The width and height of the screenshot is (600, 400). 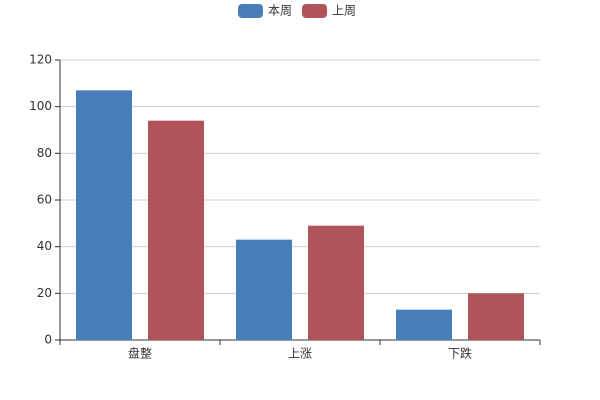 I want to click on legend-label: 上周, so click(x=344, y=11).